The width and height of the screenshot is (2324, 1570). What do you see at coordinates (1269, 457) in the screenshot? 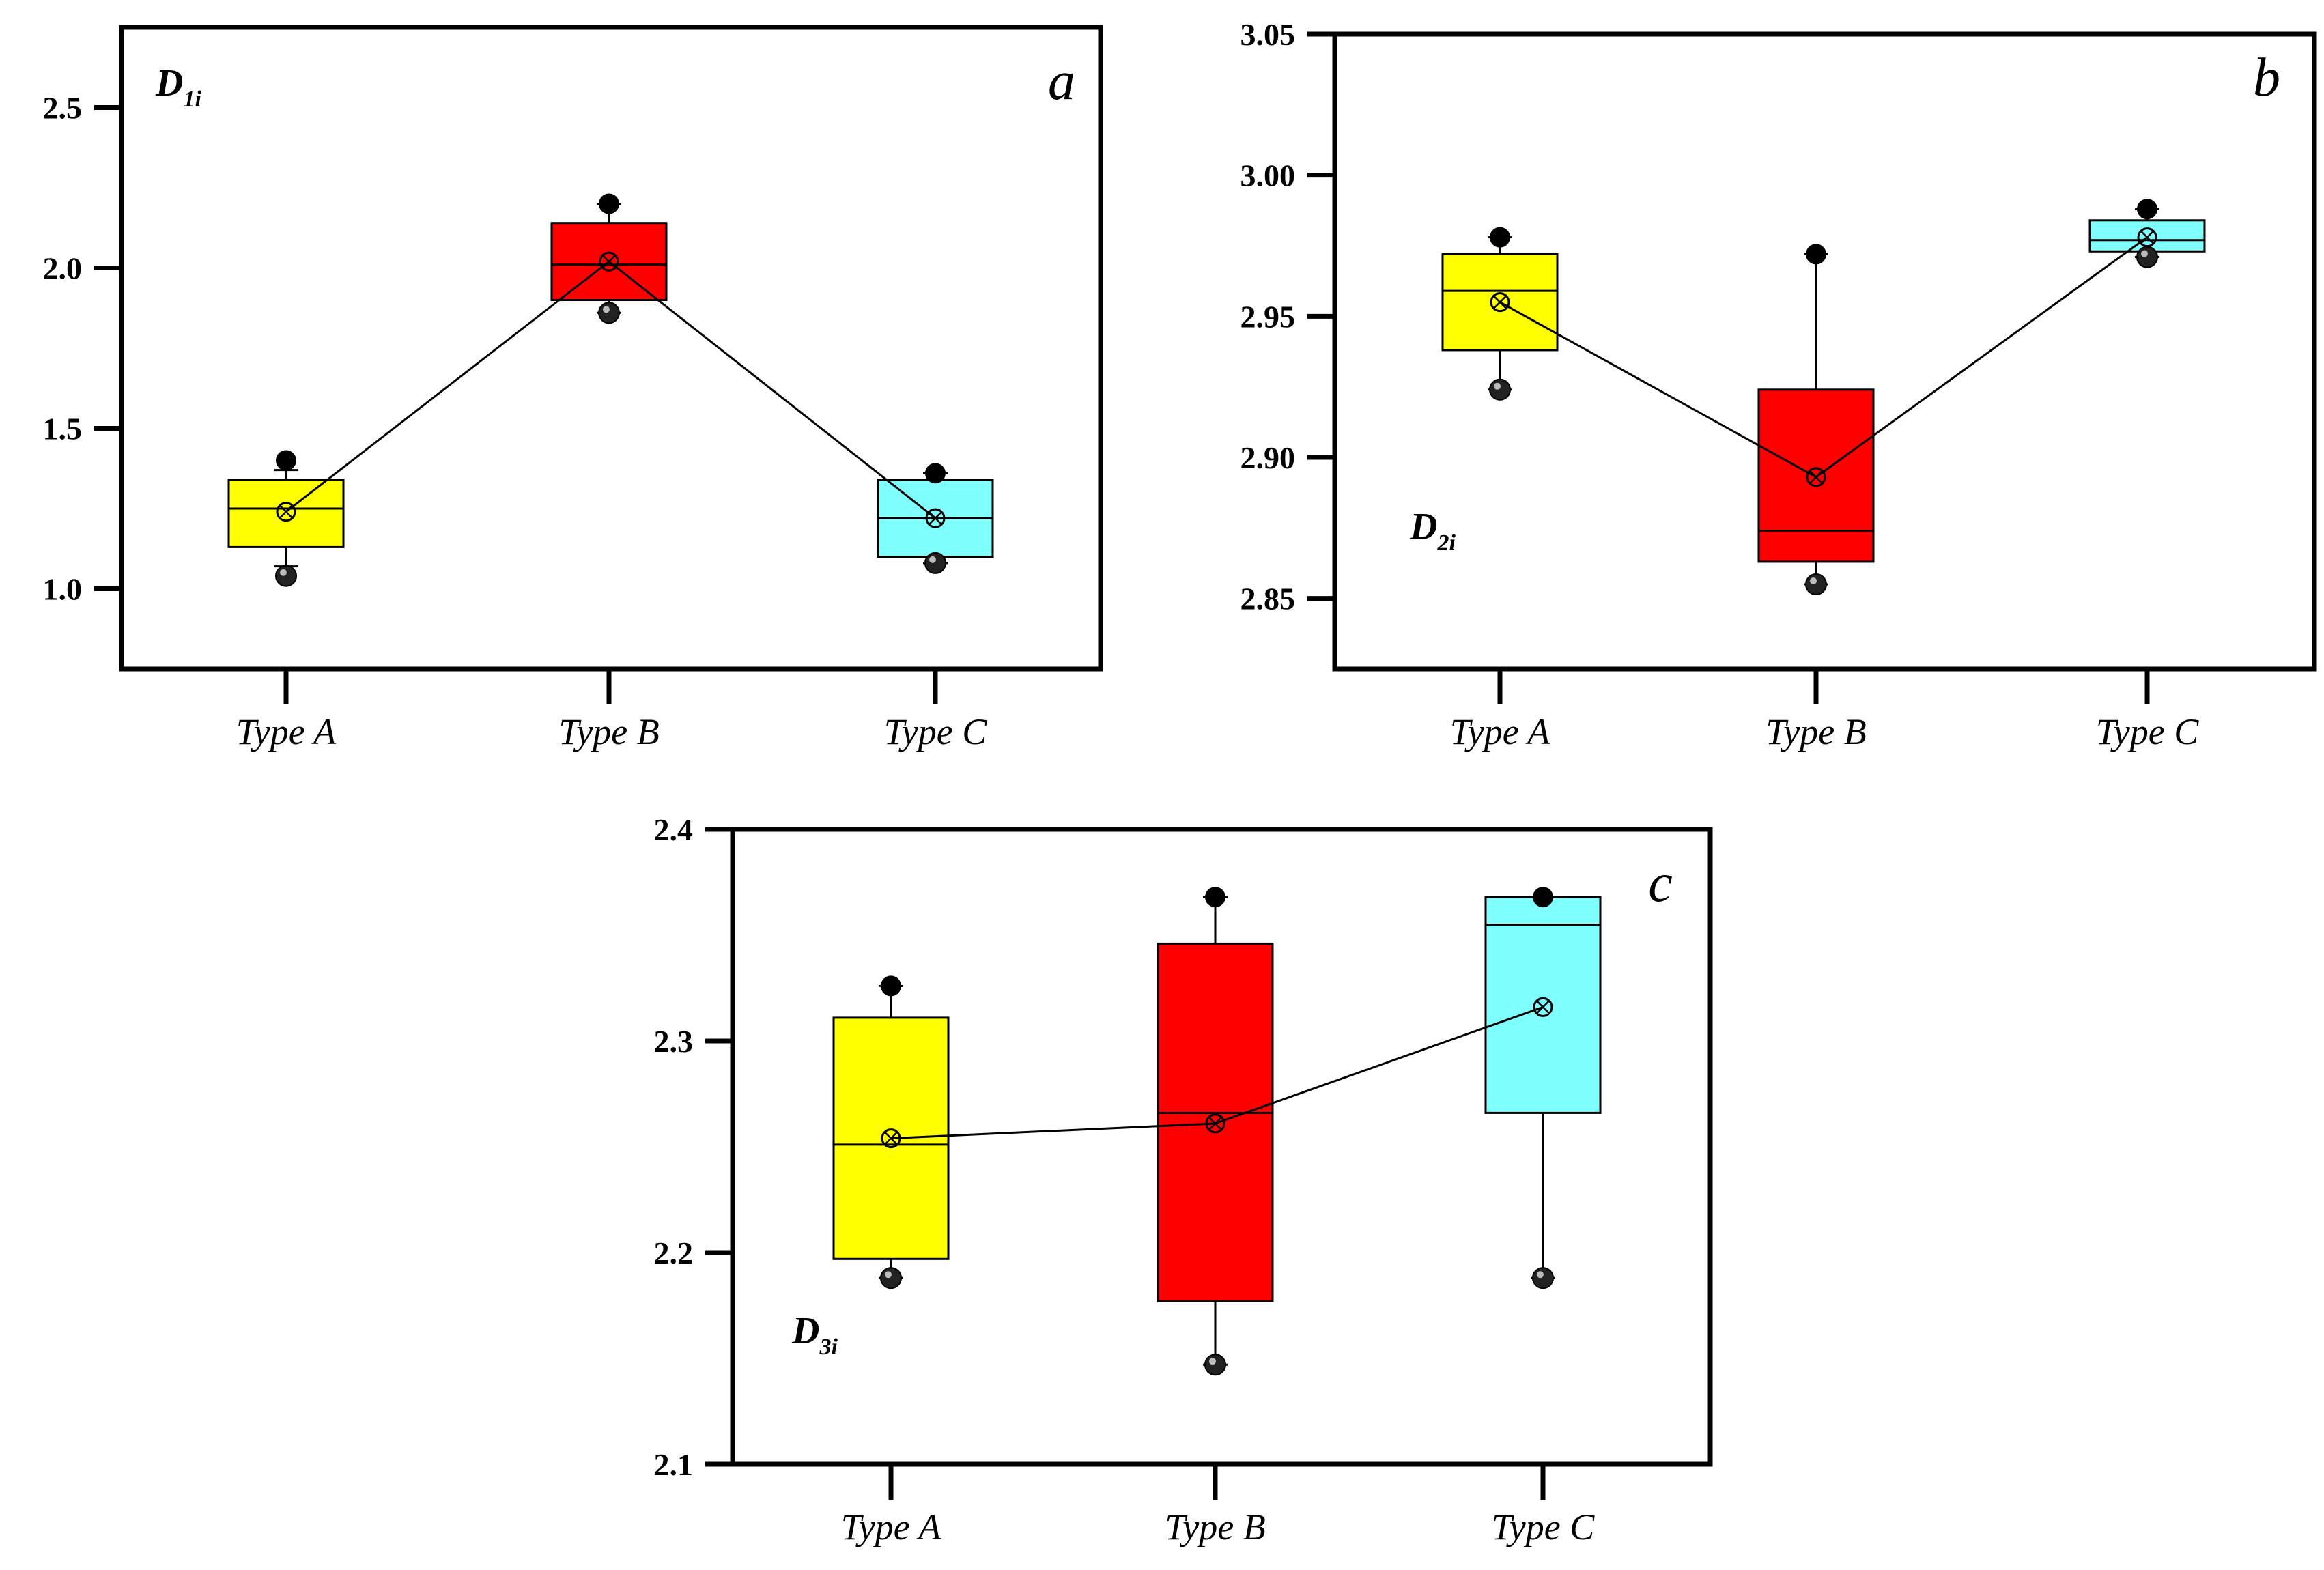
I see `y-tick-label: 2.90` at bounding box center [1269, 457].